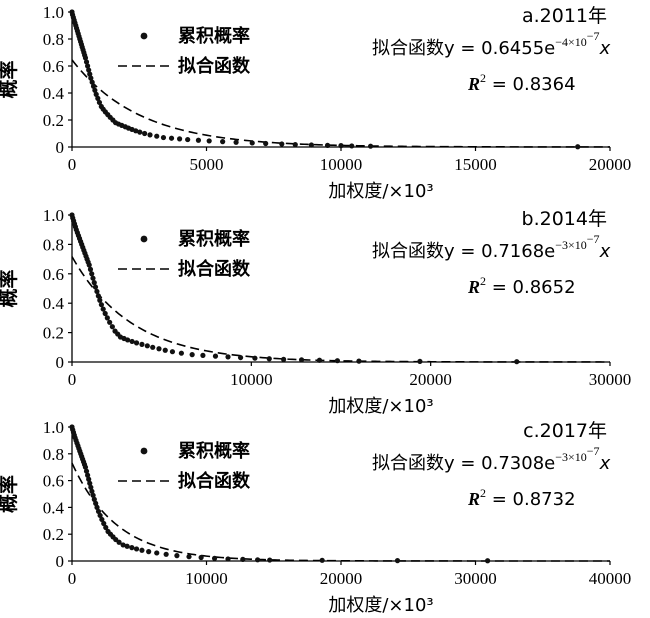 This screenshot has width=650, height=618. Describe the element at coordinates (473, 287) in the screenshot. I see `r-squared-symbol: R` at that location.